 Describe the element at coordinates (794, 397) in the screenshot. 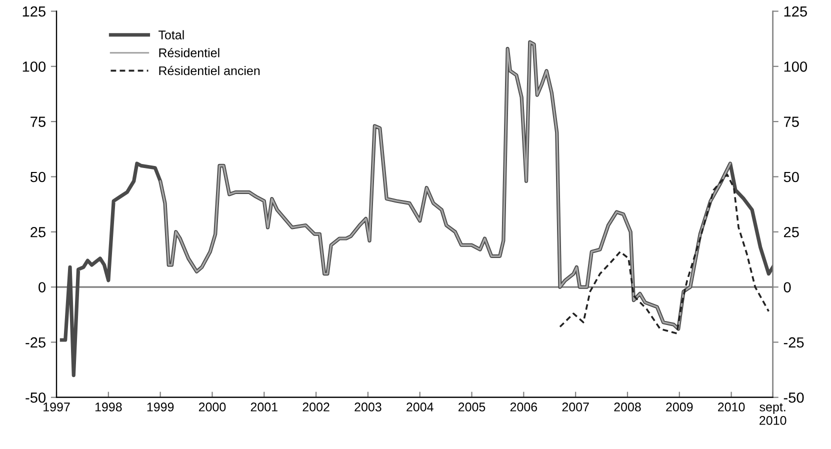

I see `y2-tick-label: -50` at that location.